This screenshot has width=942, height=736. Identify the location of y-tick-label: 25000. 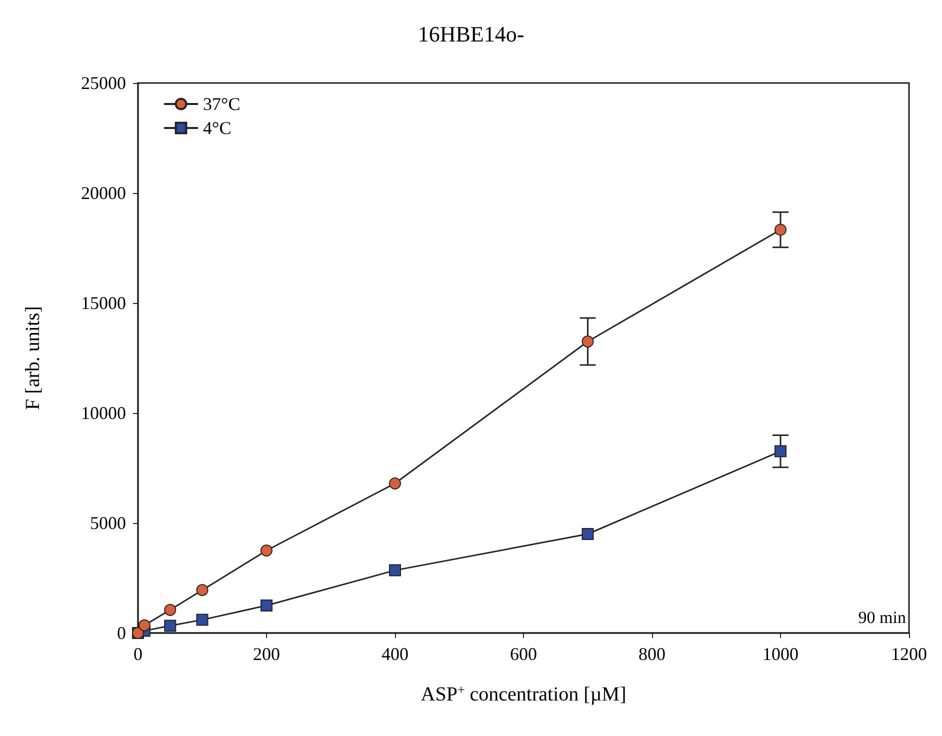
(103, 83).